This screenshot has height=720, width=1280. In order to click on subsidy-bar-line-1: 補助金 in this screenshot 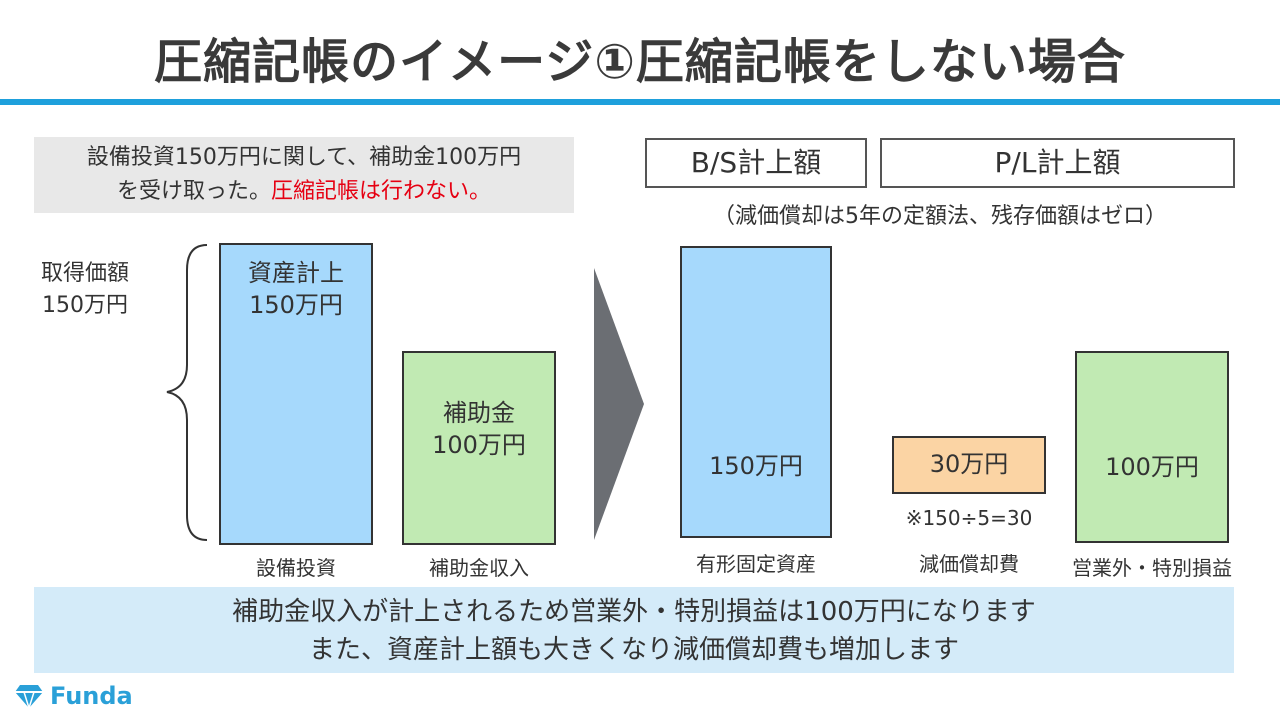, I will do `click(479, 413)`.